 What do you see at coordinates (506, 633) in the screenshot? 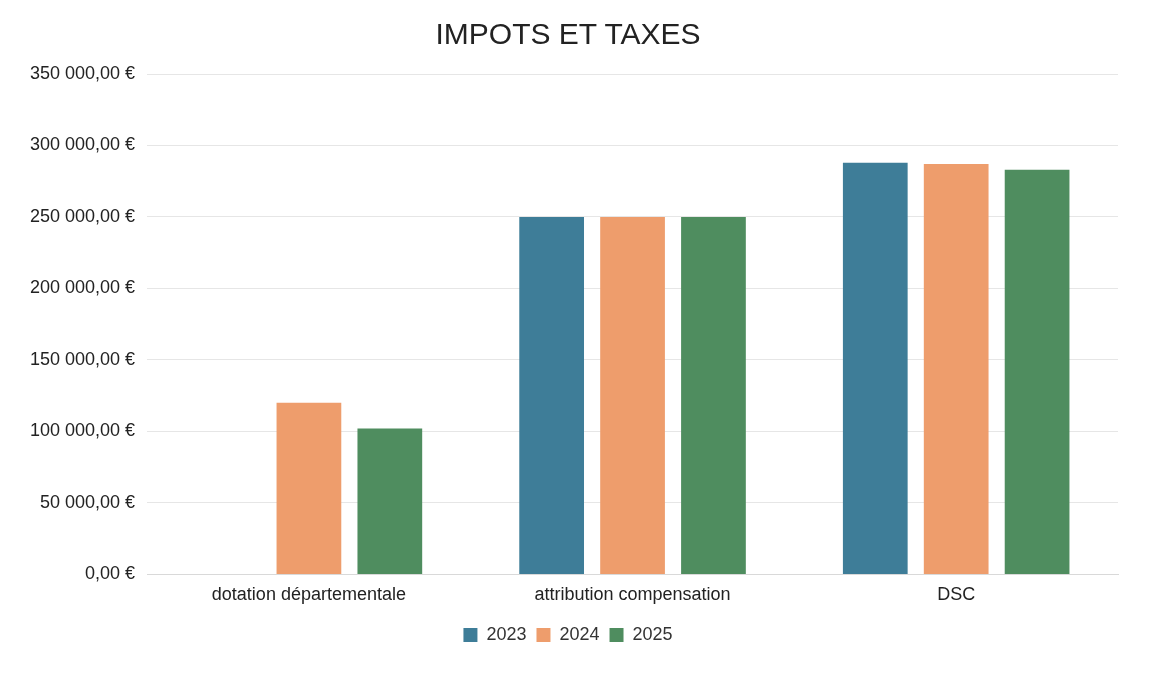
I see `legend-label: 2023` at bounding box center [506, 633].